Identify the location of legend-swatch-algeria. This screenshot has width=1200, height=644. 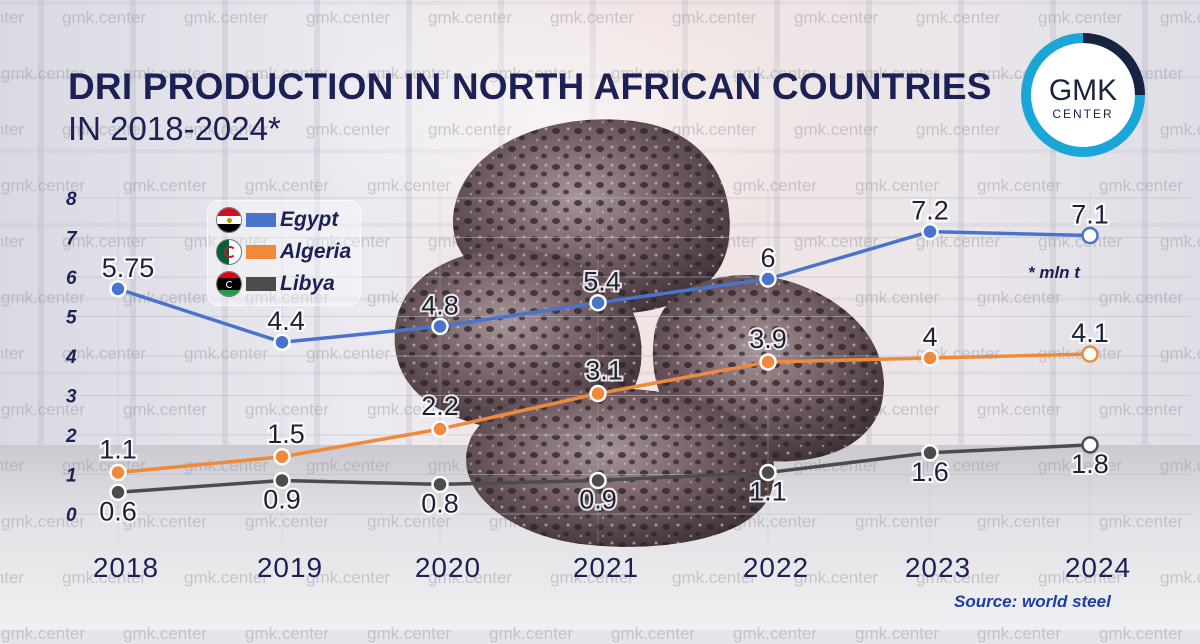
(261, 252).